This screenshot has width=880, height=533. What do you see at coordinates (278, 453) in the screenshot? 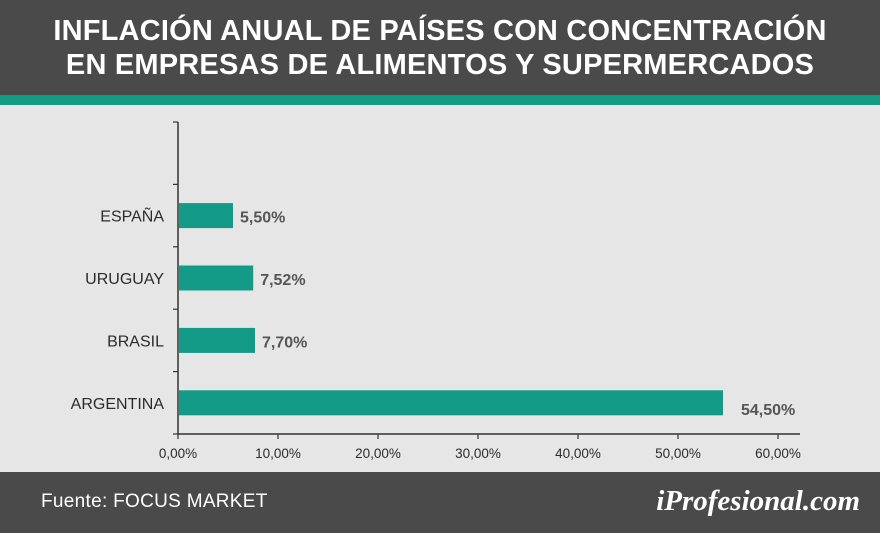
I see `x-tick-label: 10,00%` at bounding box center [278, 453].